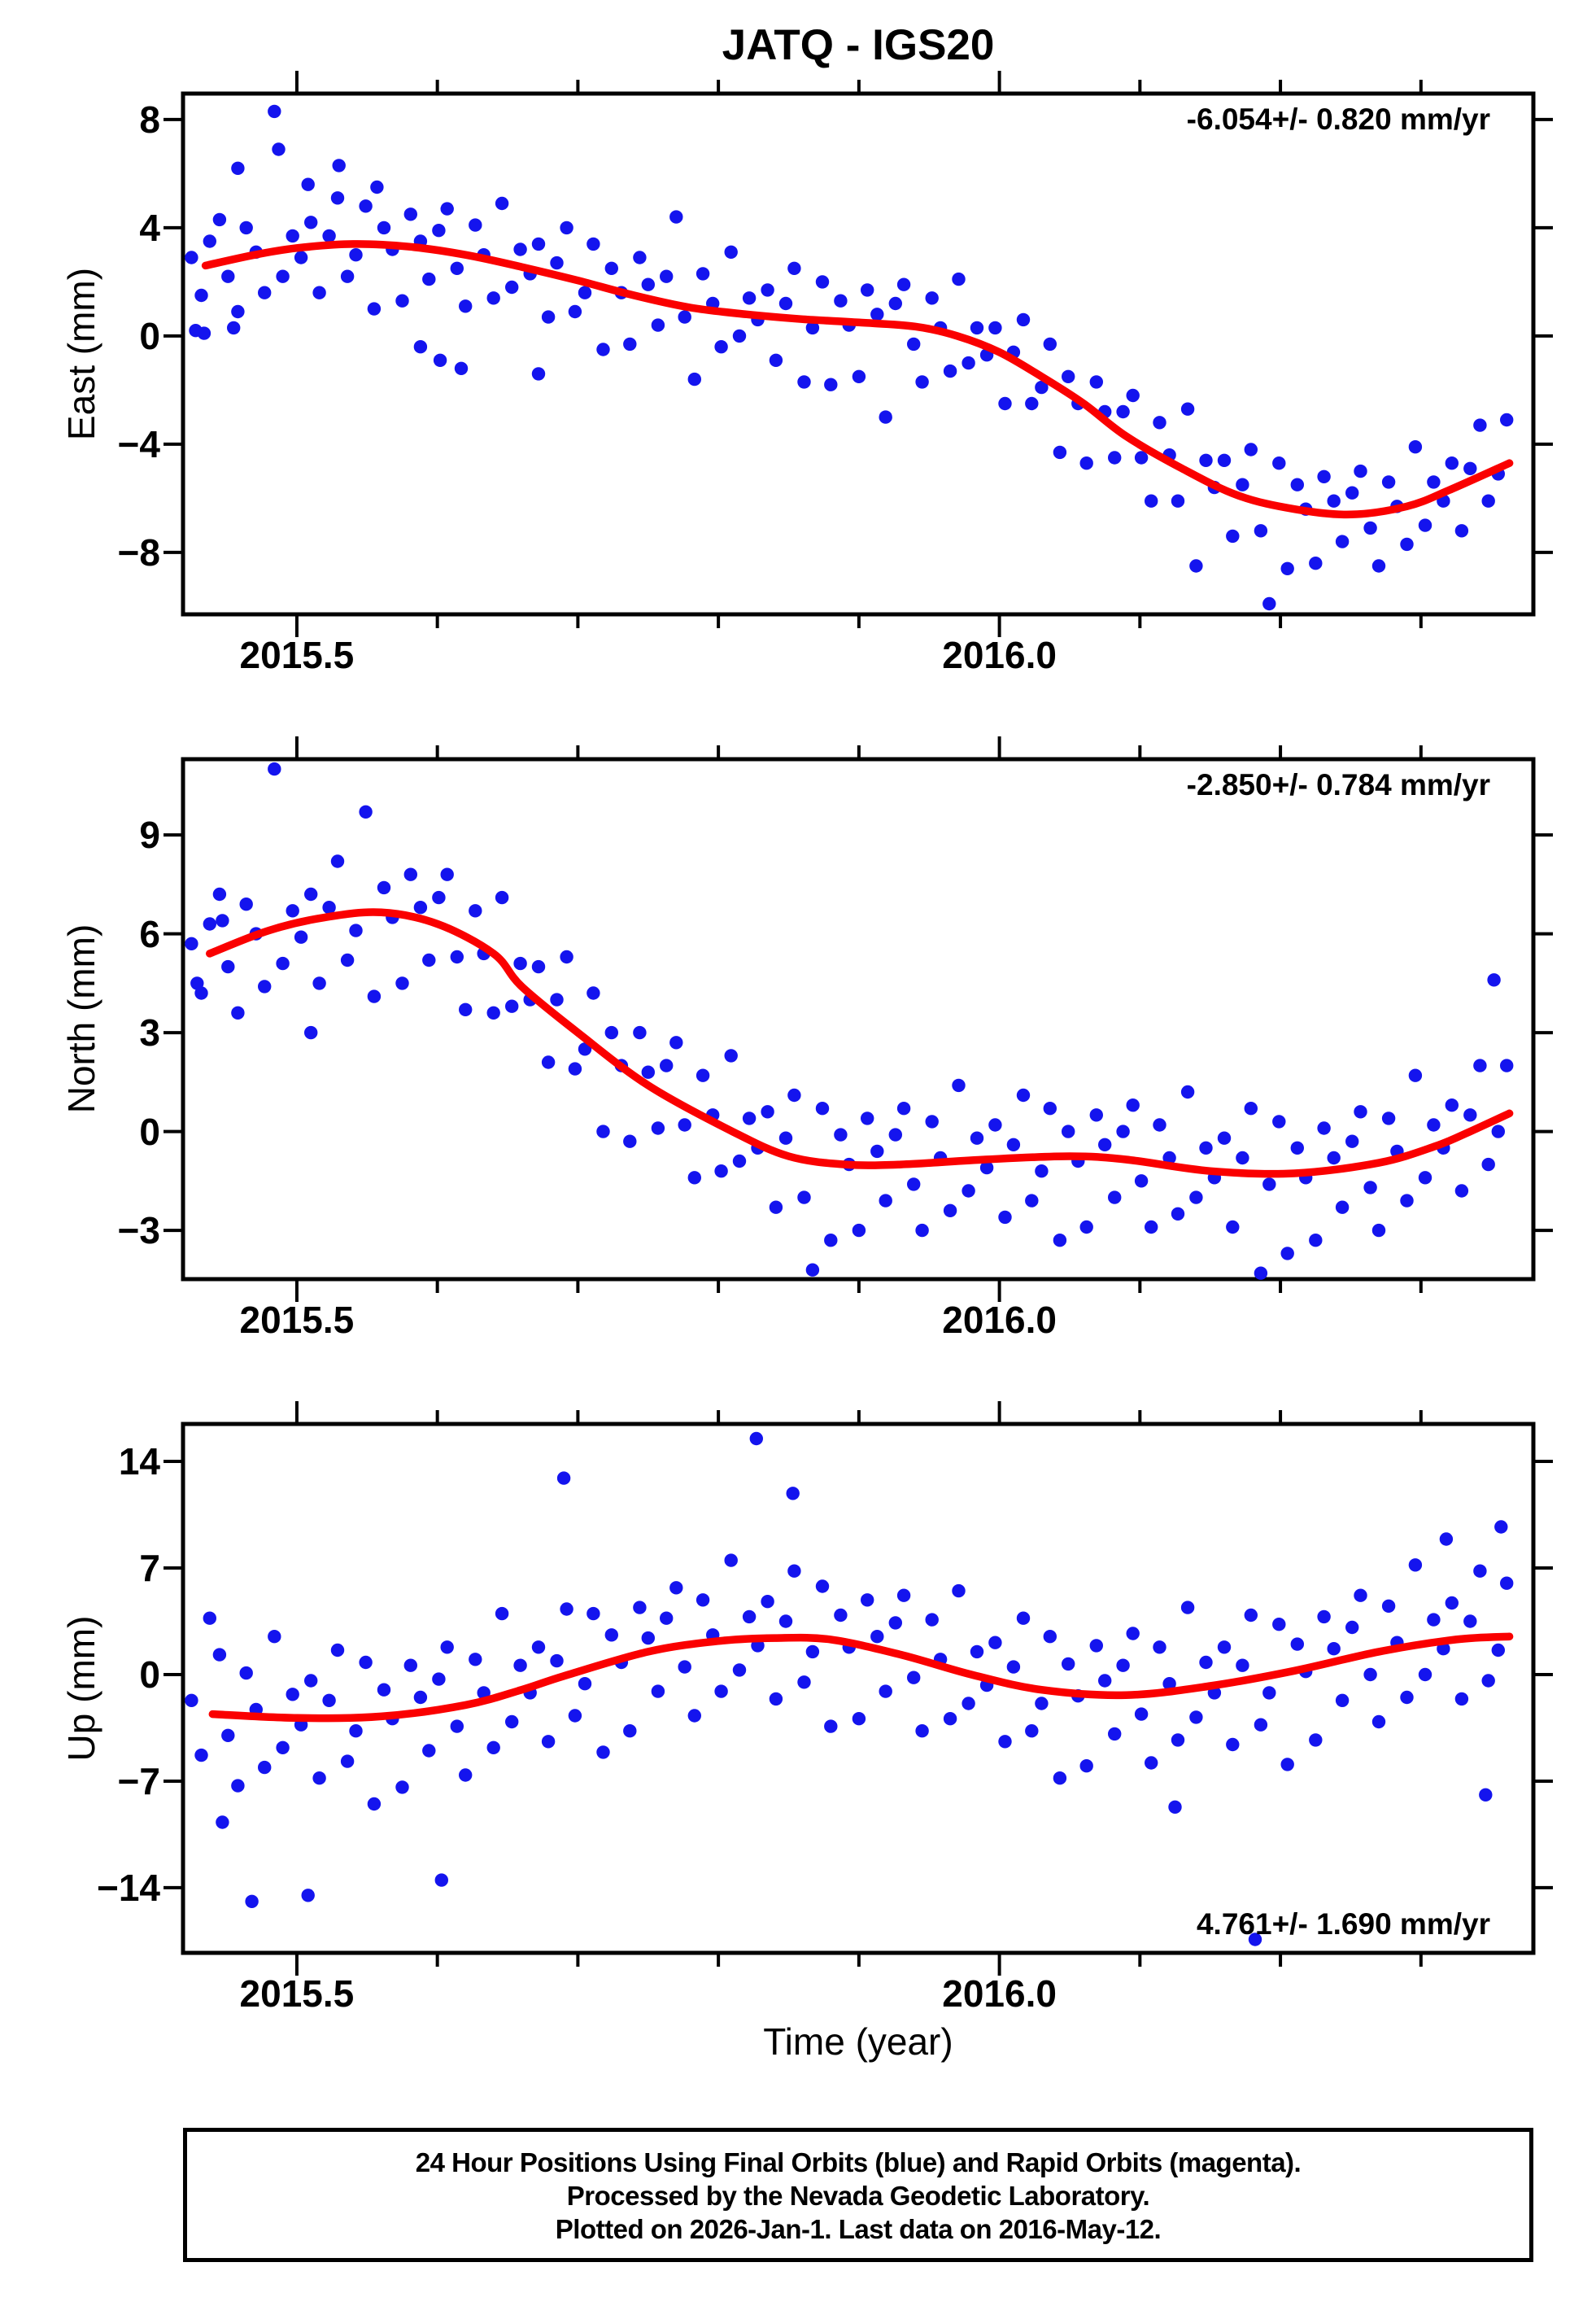 This screenshot has width=1596, height=2306. What do you see at coordinates (149, 835) in the screenshot?
I see `y-tick-label-north: 9` at bounding box center [149, 835].